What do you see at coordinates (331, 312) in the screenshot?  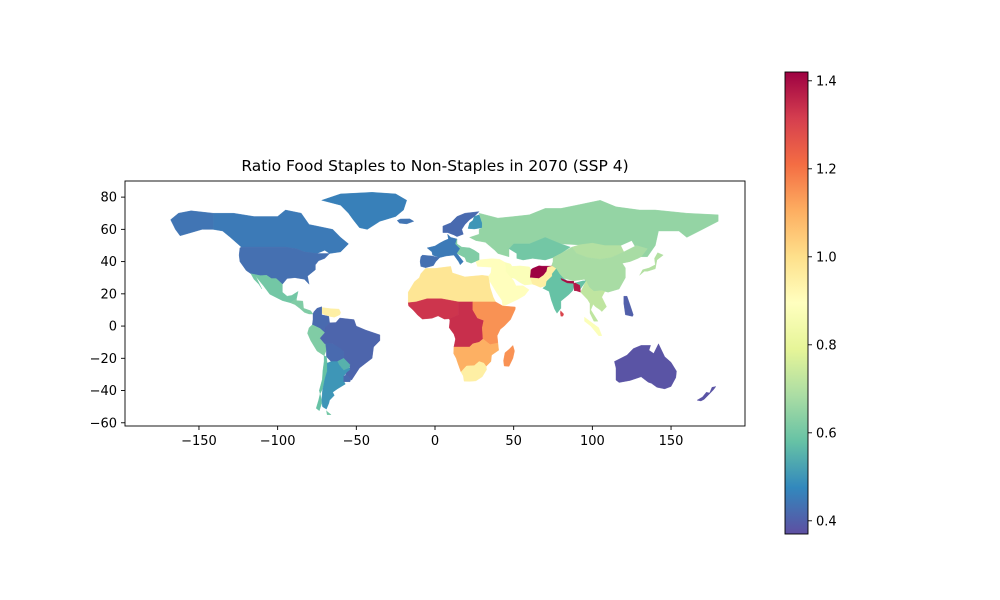 I see `region-venezuela: Venezuela` at bounding box center [331, 312].